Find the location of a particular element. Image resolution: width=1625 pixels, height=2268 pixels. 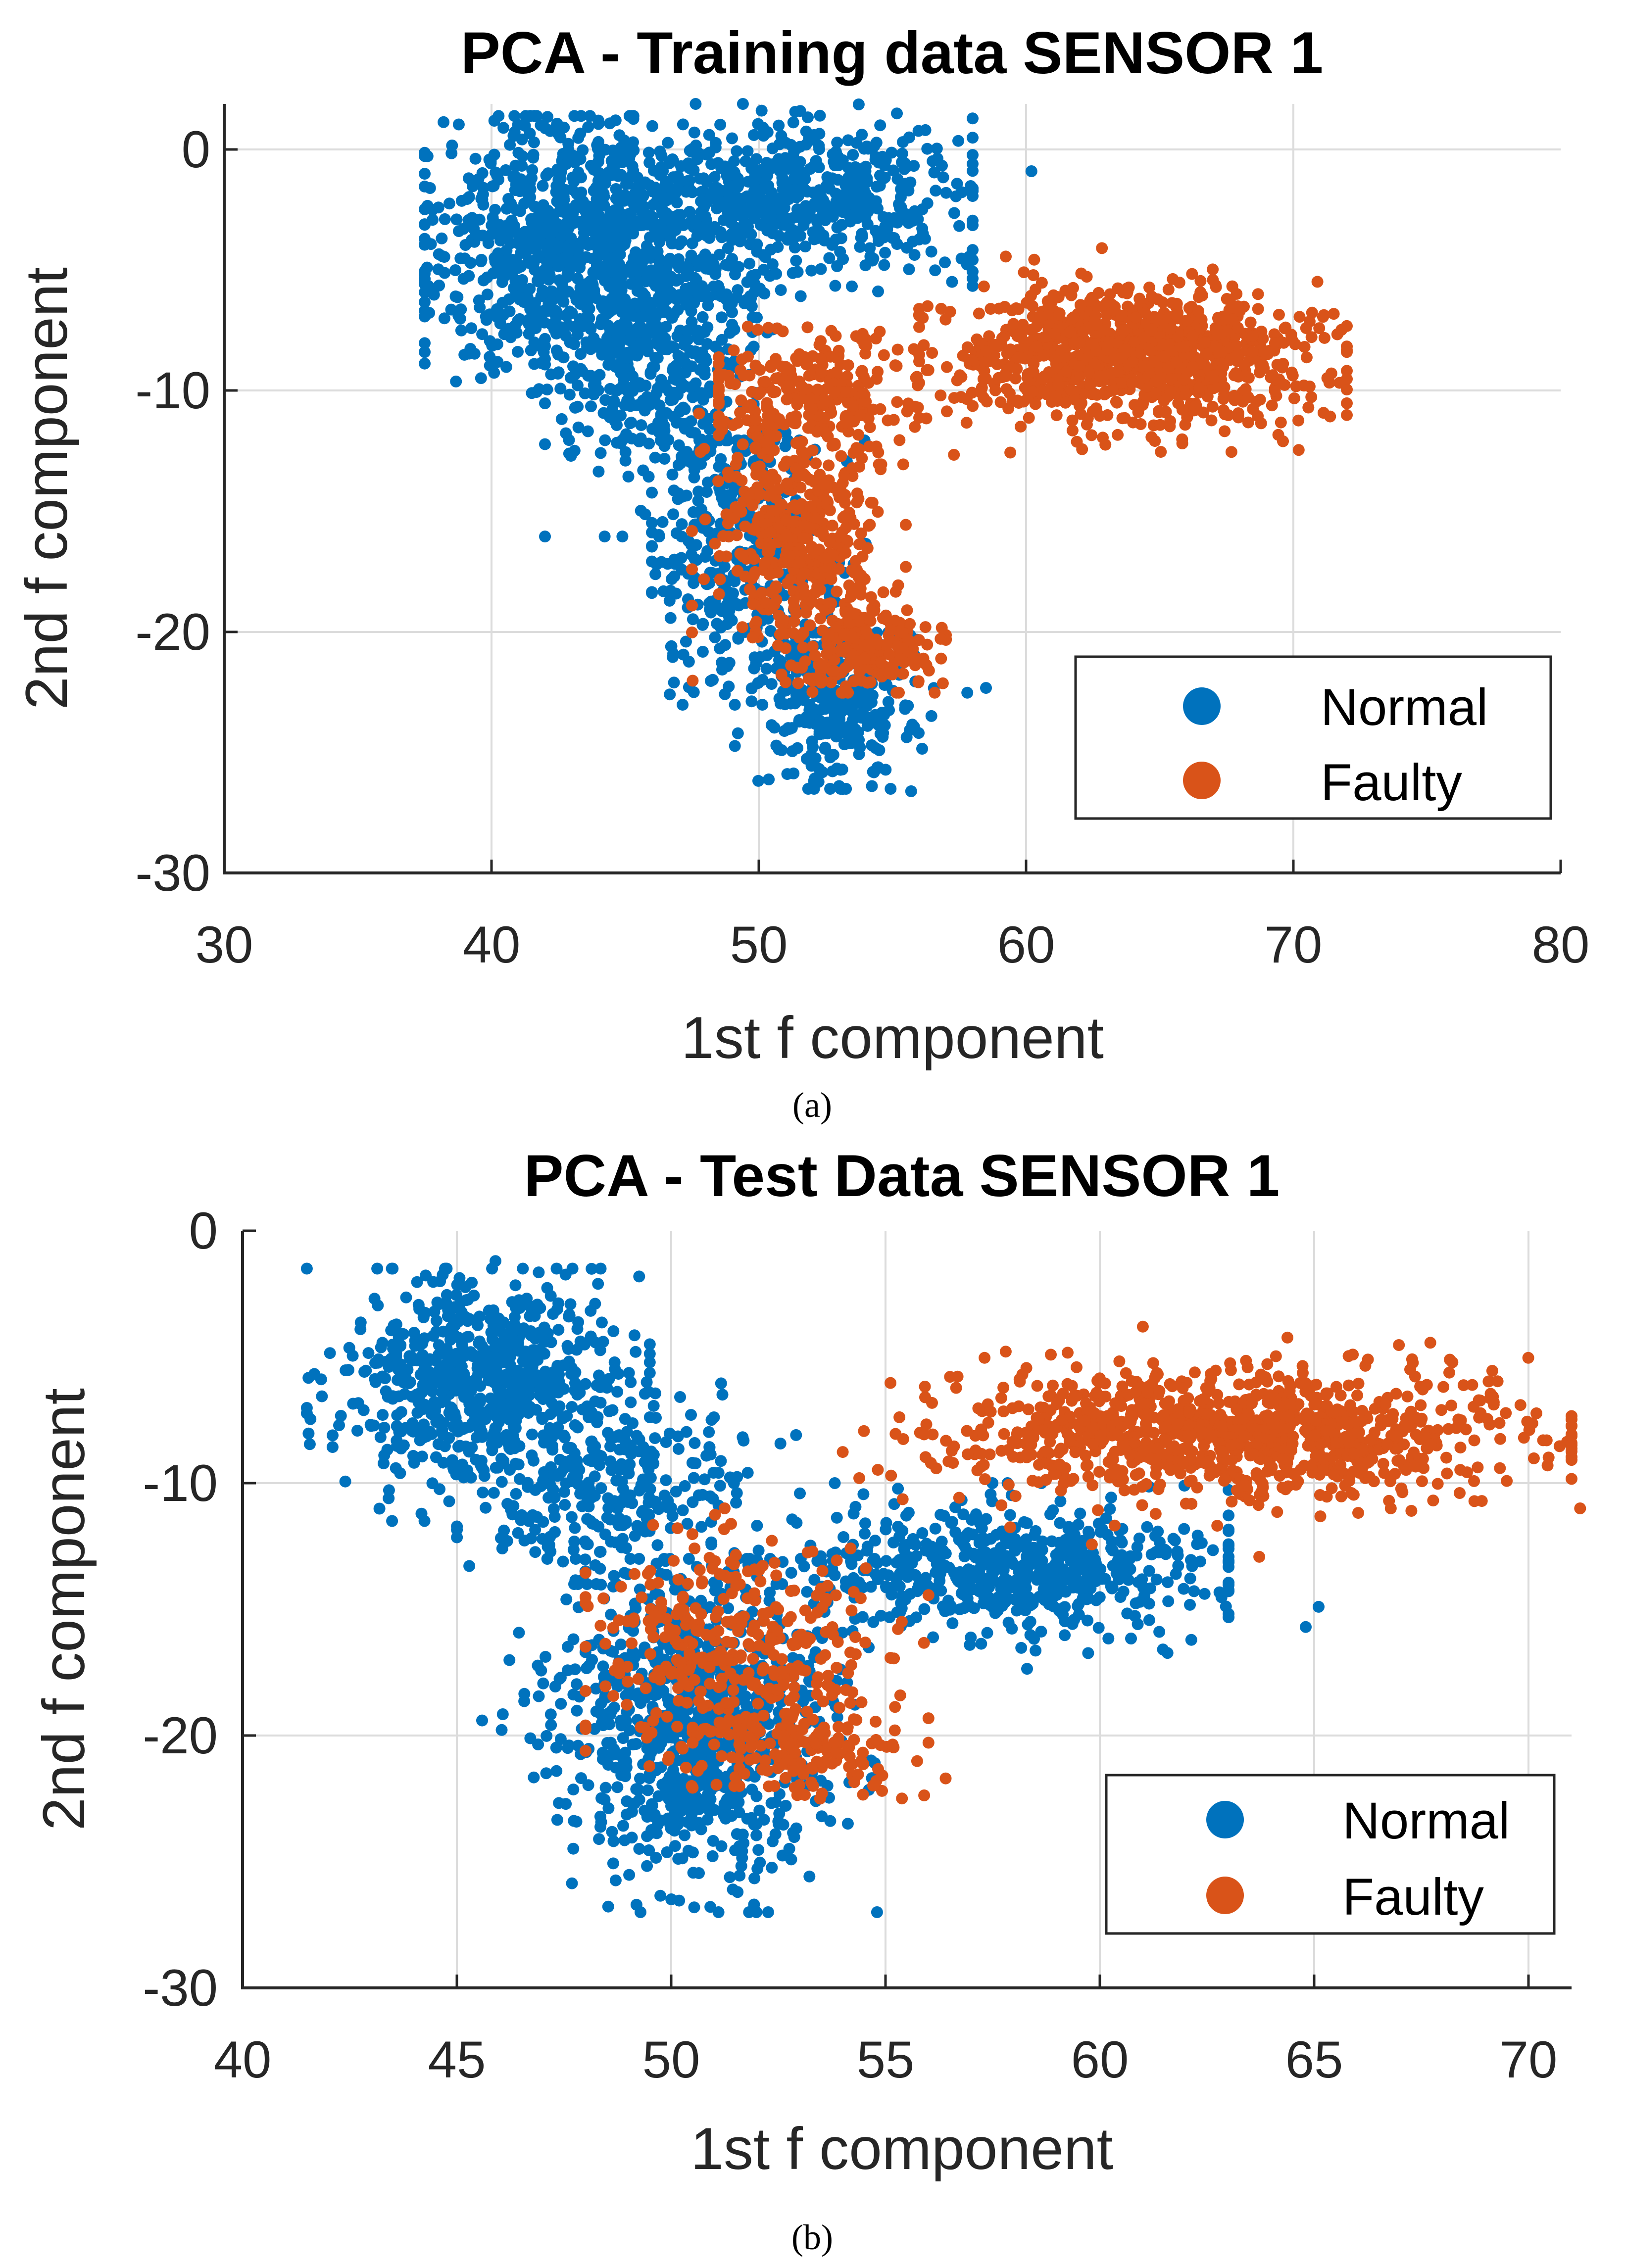

panel-b-normal-point is located at coordinates (357, 1431).